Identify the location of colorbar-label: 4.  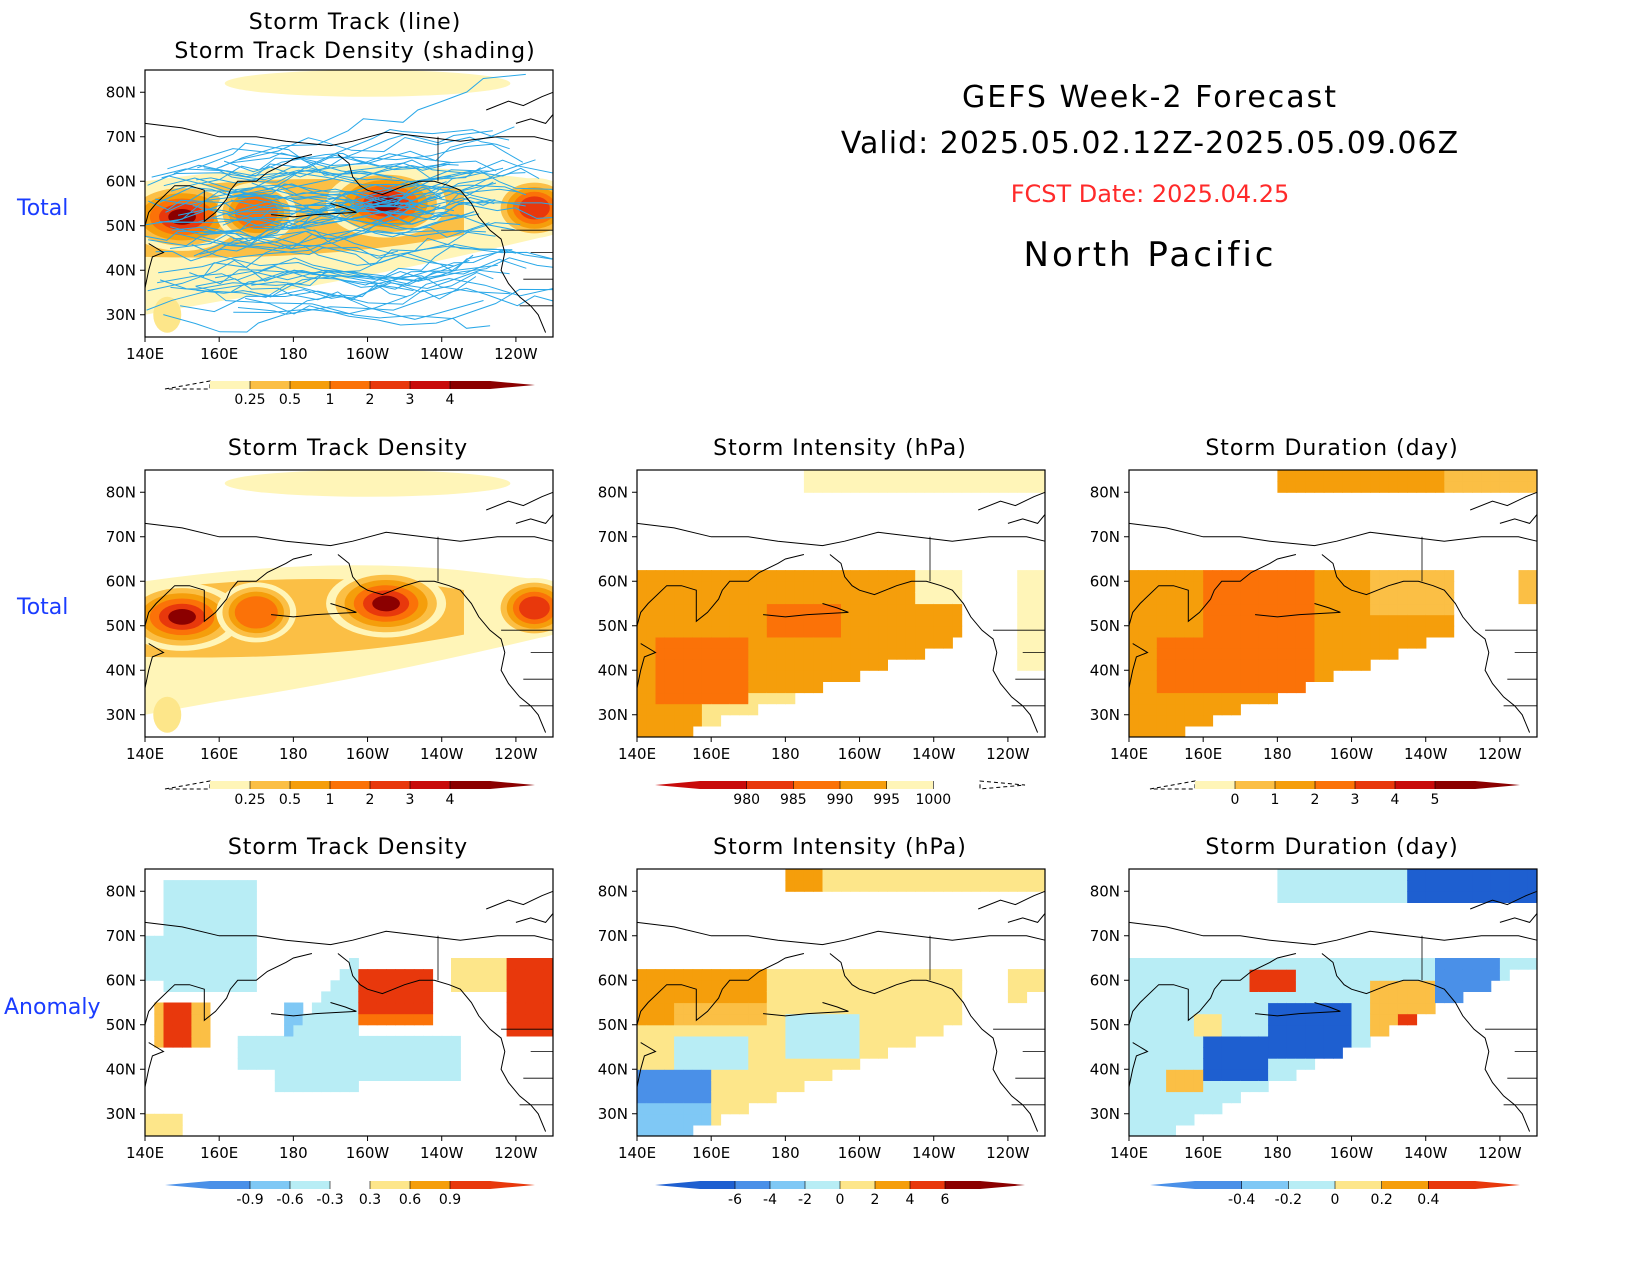
(450, 800).